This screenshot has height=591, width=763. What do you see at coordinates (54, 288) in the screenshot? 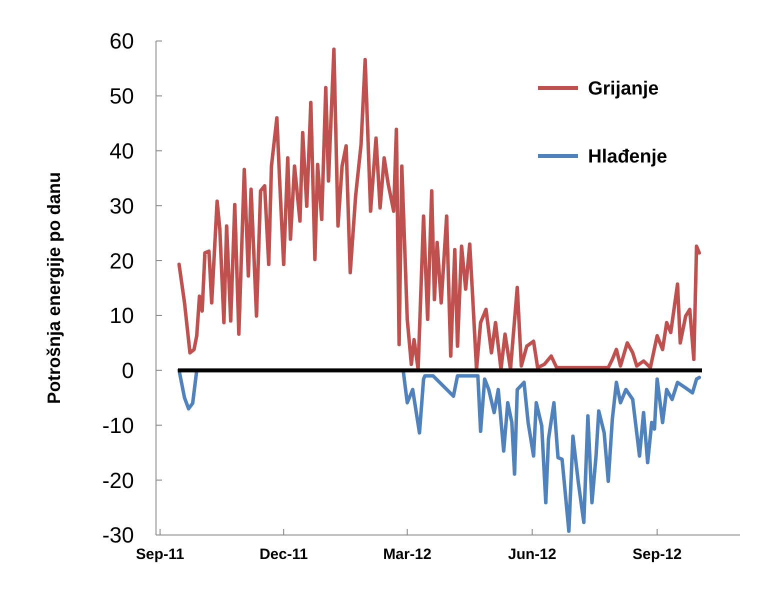
I see `y-axis-title: Potrošnja energije po danu` at bounding box center [54, 288].